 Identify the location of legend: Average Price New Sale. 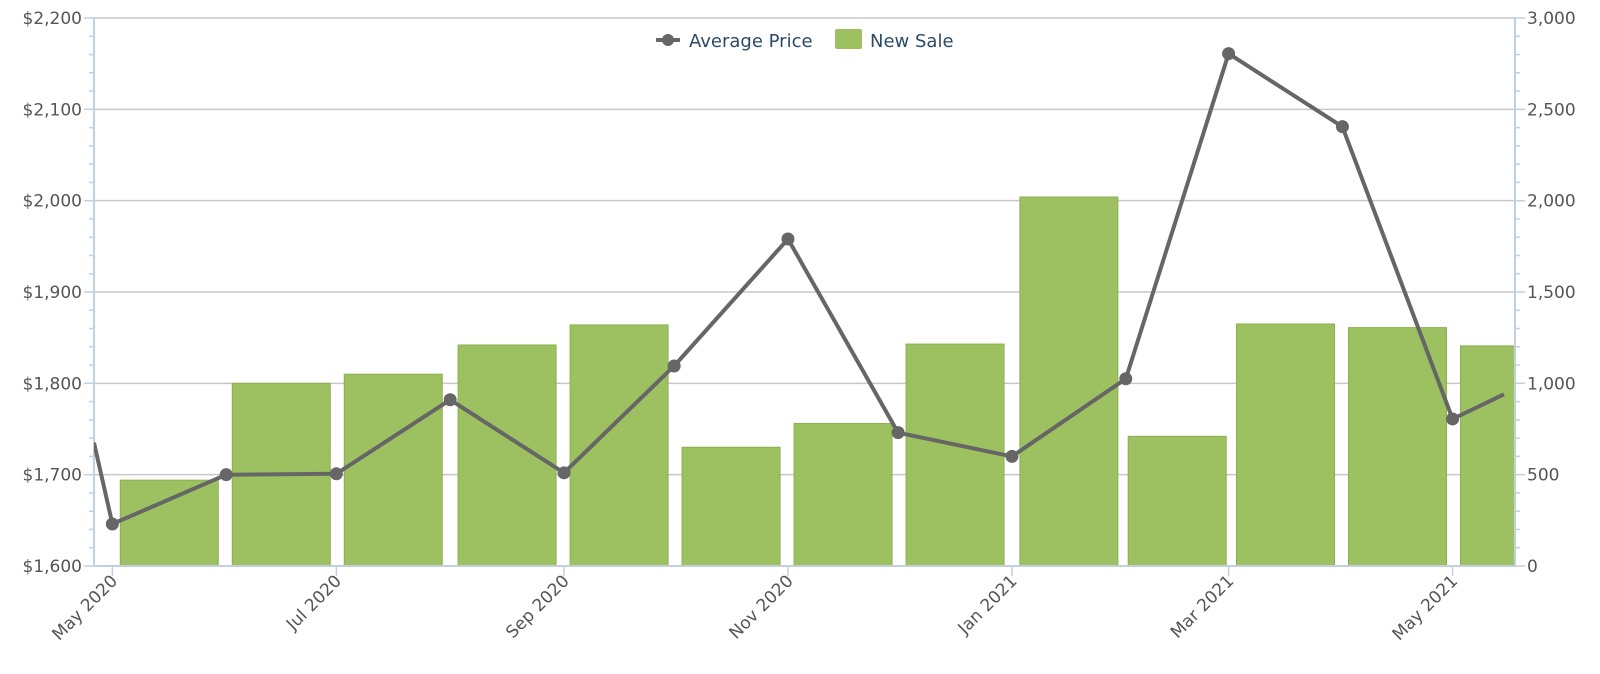
(805, 40).